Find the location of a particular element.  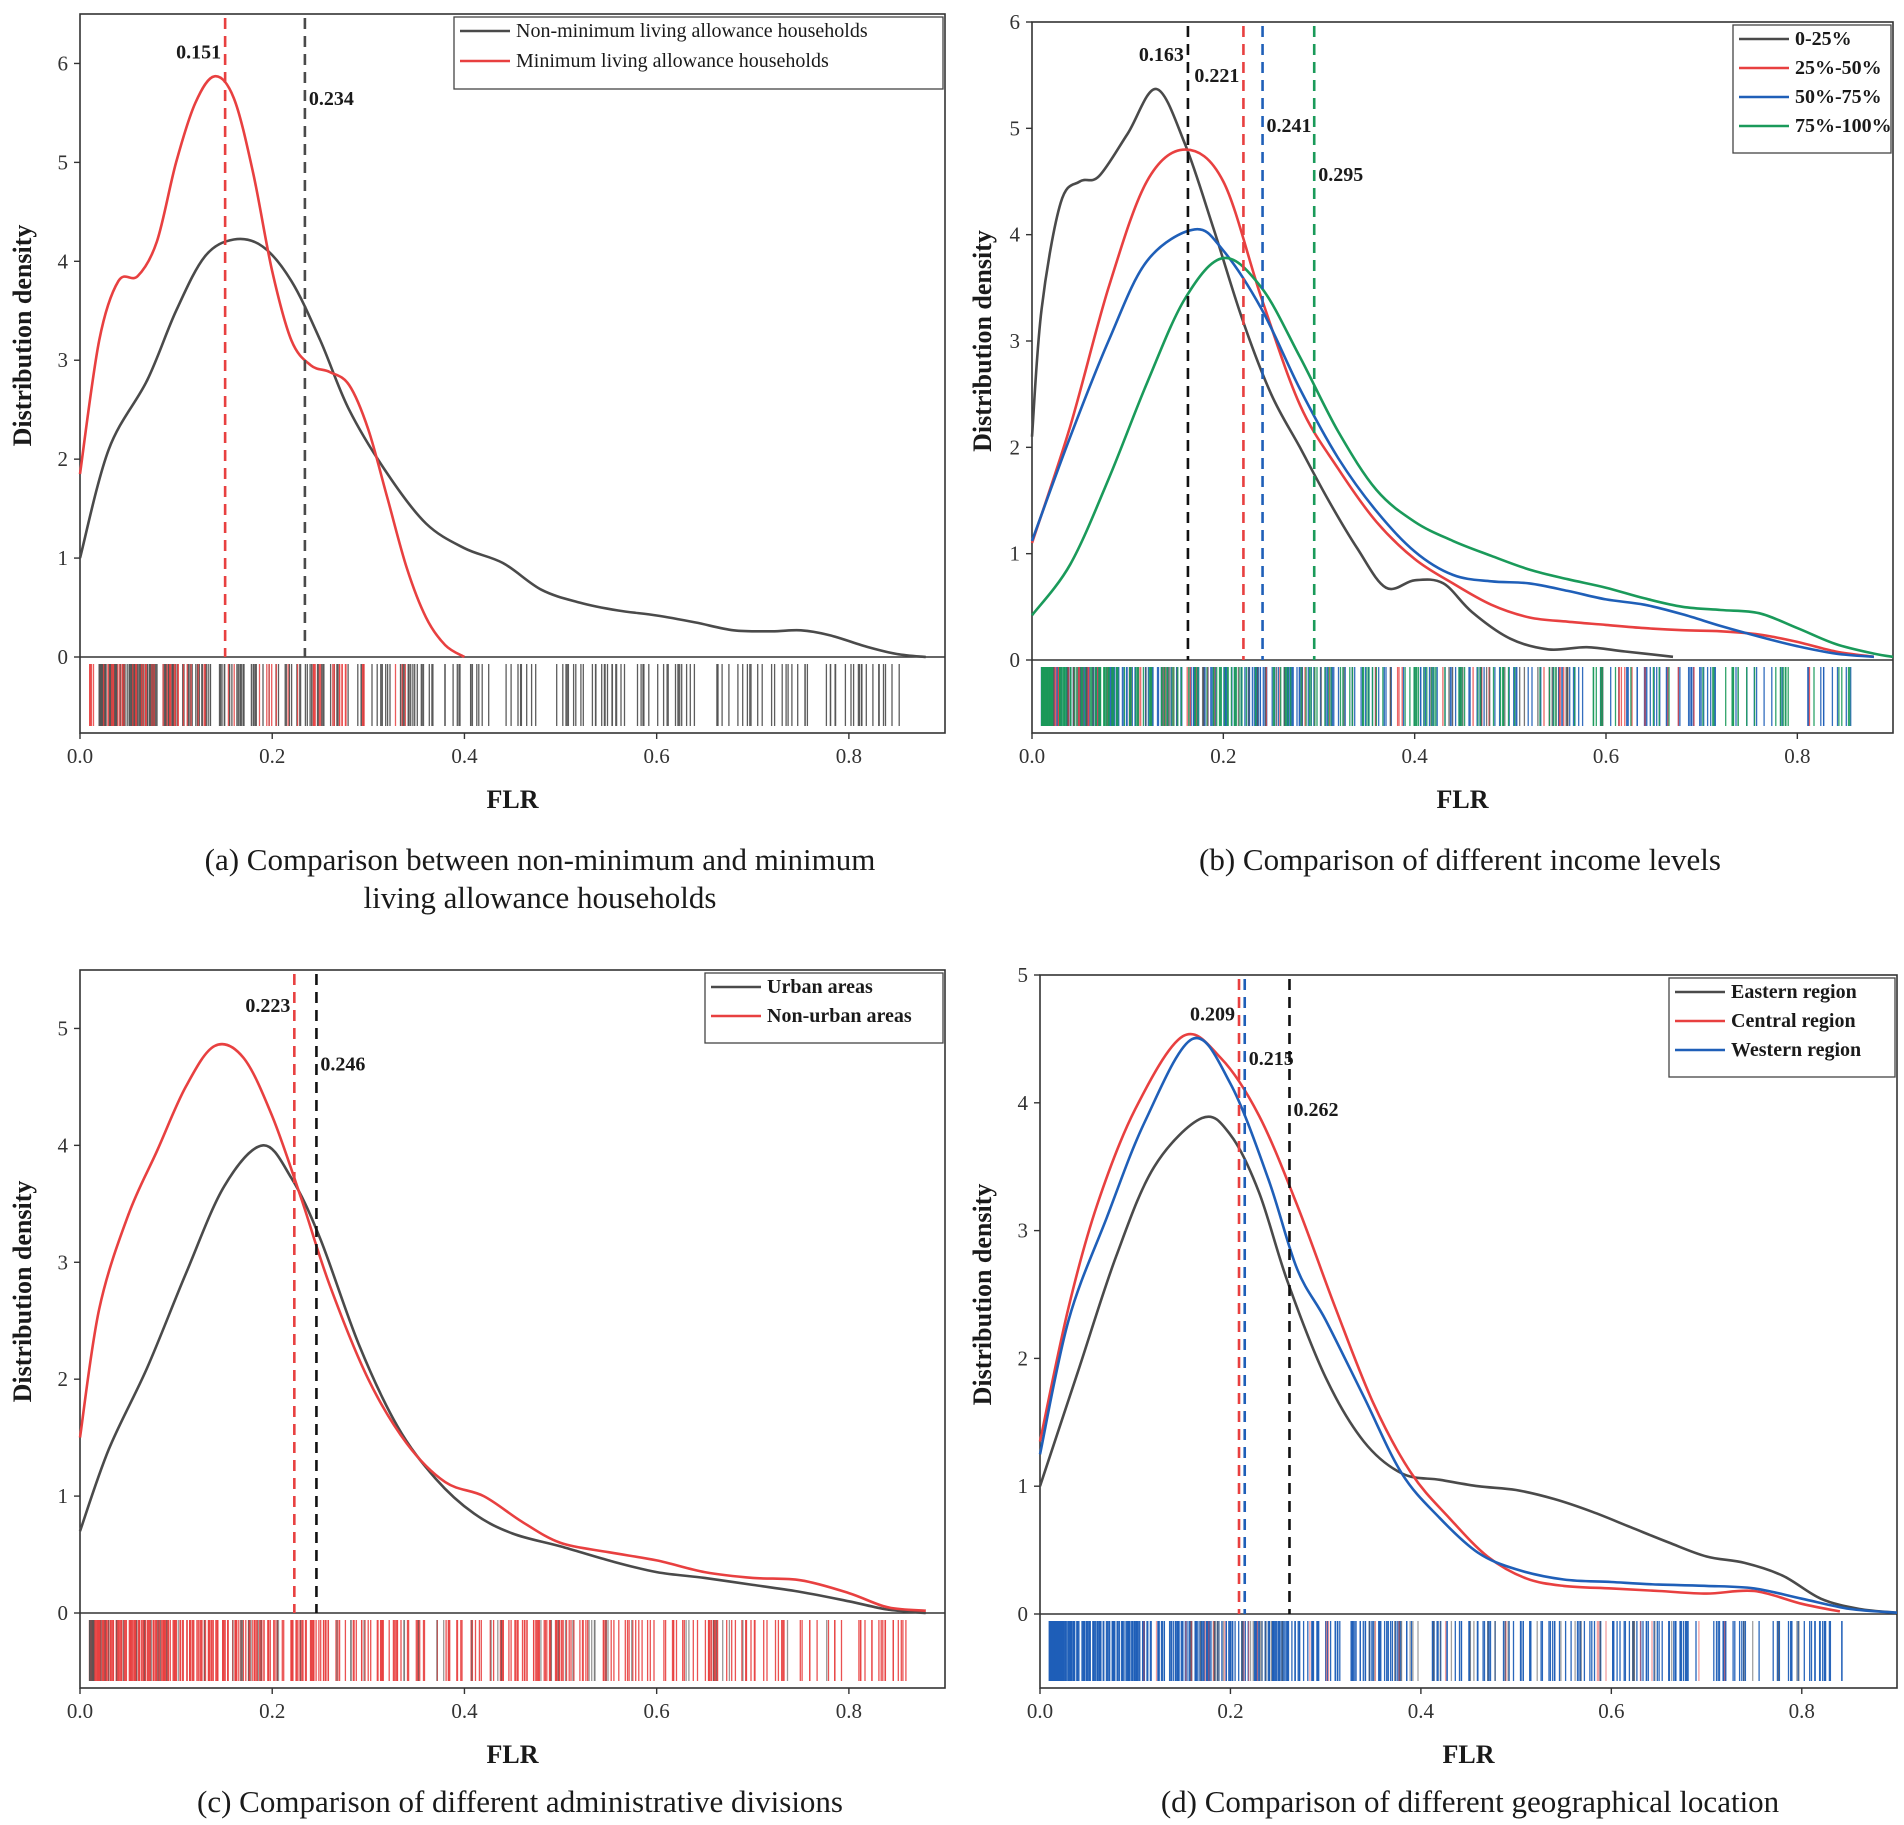

legend-label-0: 0-25% is located at coordinates (1823, 39).